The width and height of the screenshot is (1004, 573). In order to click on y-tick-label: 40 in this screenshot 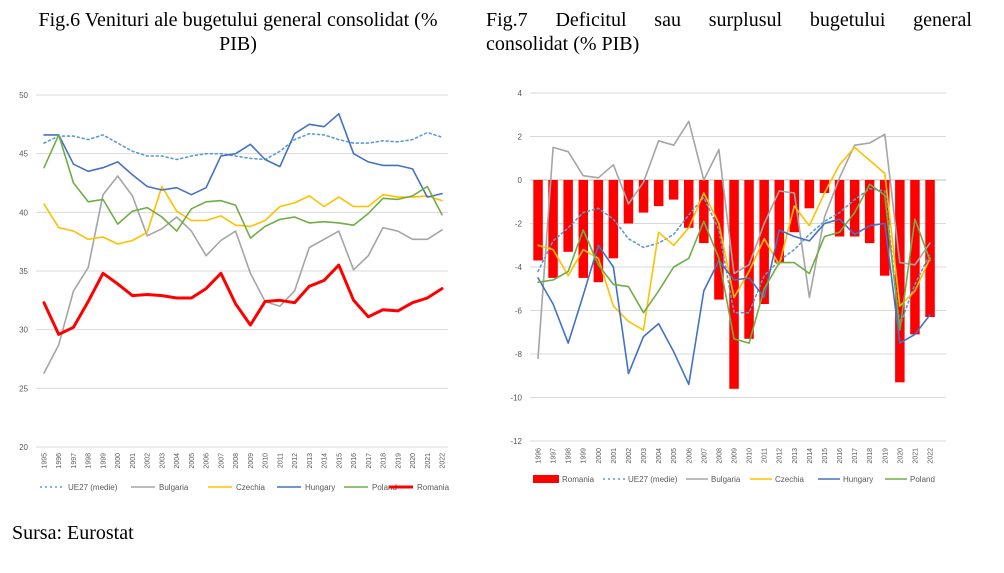, I will do `click(23, 212)`.